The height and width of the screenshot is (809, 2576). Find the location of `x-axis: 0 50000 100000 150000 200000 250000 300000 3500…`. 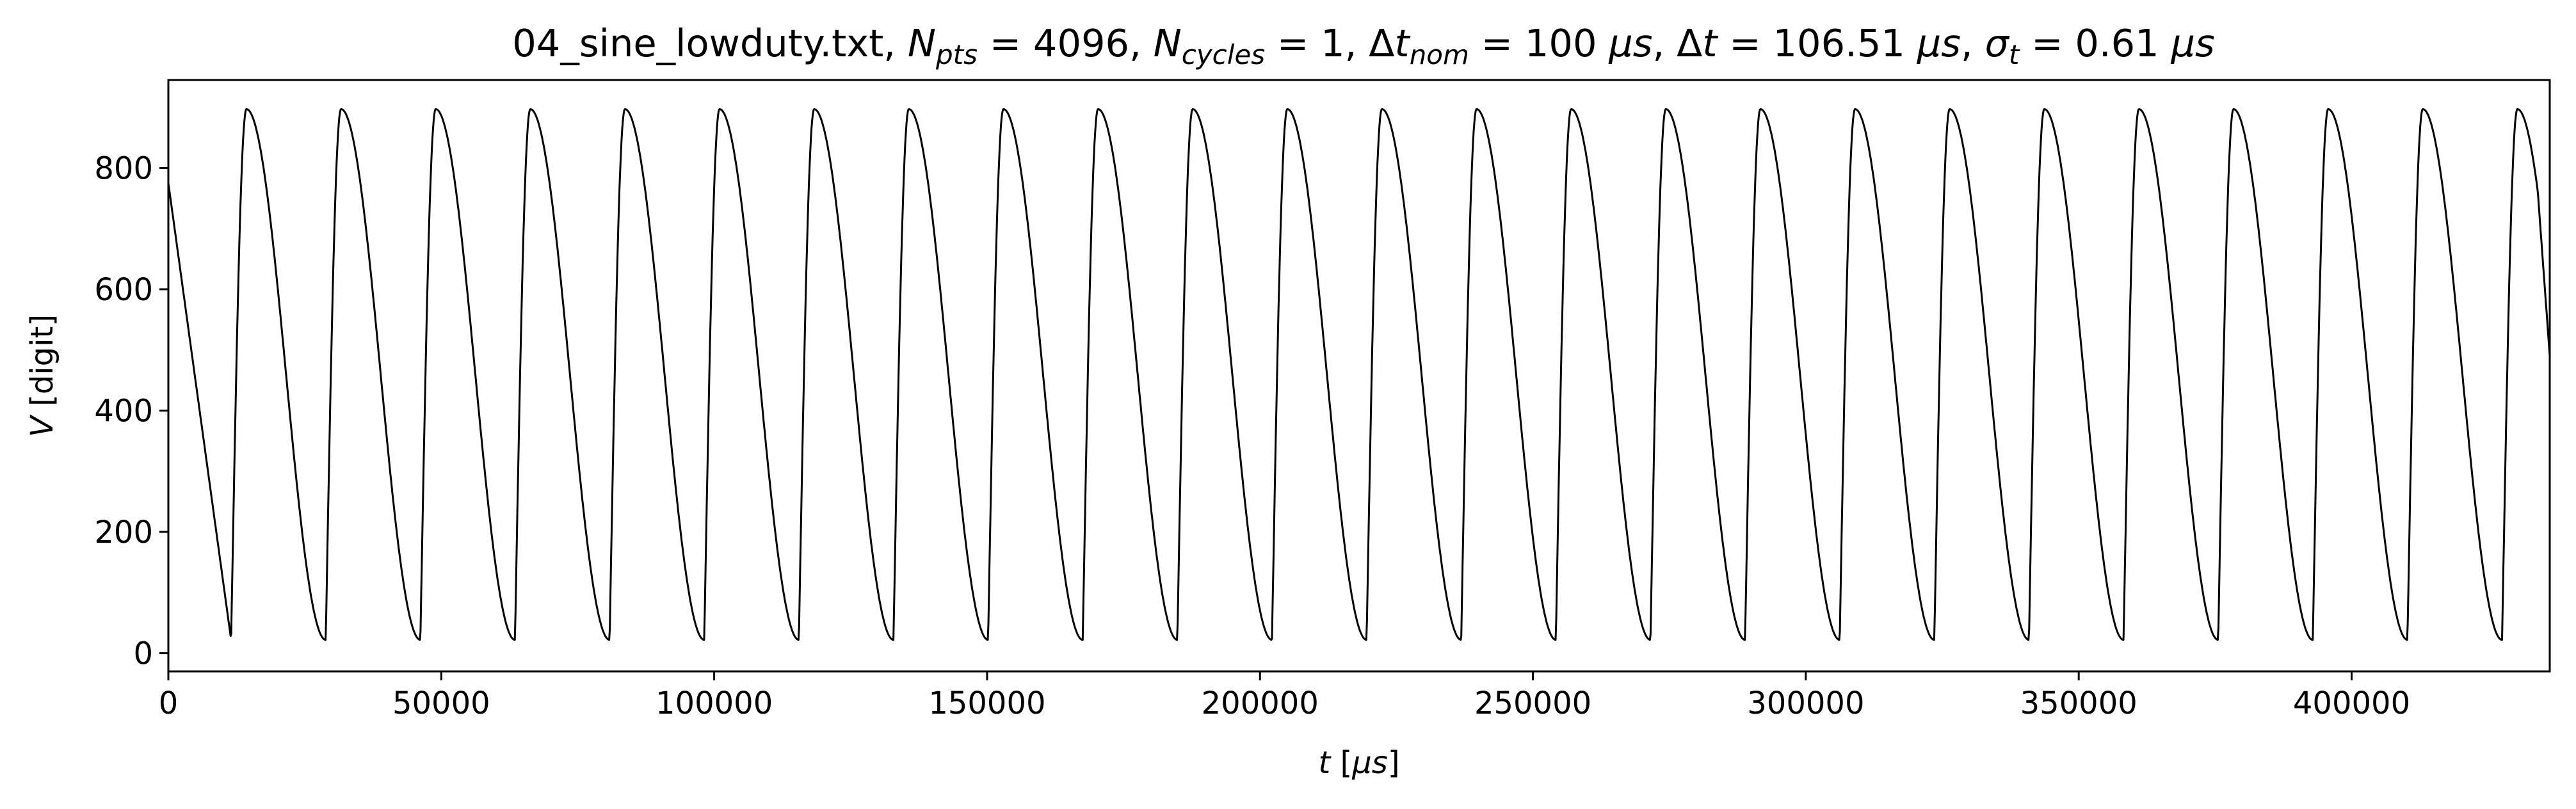

x-axis: 0 50000 100000 150000 200000 250000 300000 3500… is located at coordinates (1284, 696).